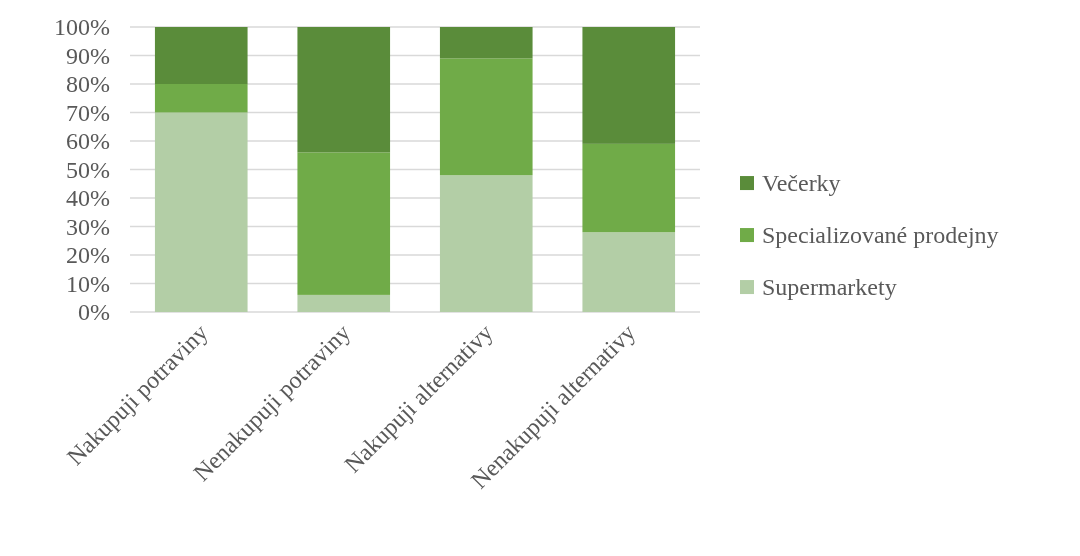 The width and height of the screenshot is (1080, 556). What do you see at coordinates (880, 235) in the screenshot?
I see `legend-label: Specializované prodejny` at bounding box center [880, 235].